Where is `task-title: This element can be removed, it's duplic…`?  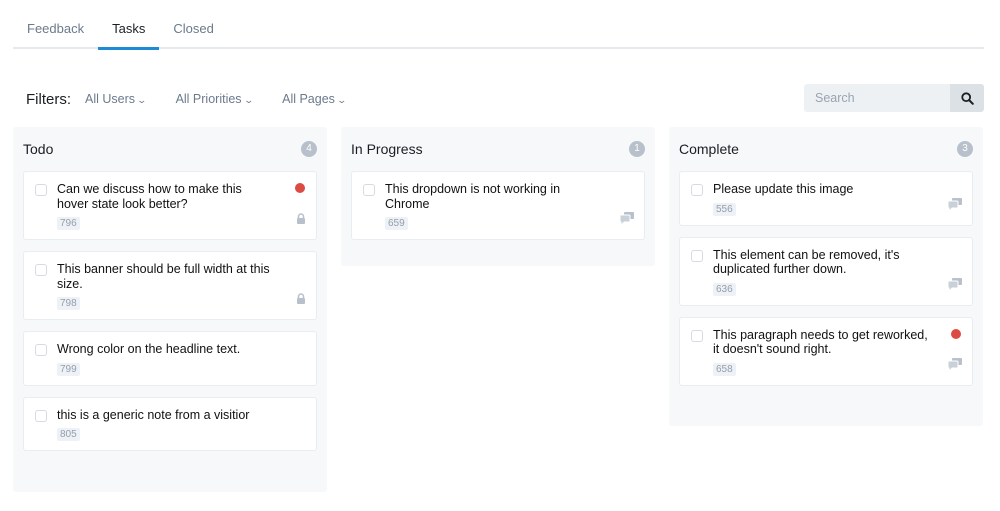
task-title: This element can be removed, it's duplic… is located at coordinates (806, 262).